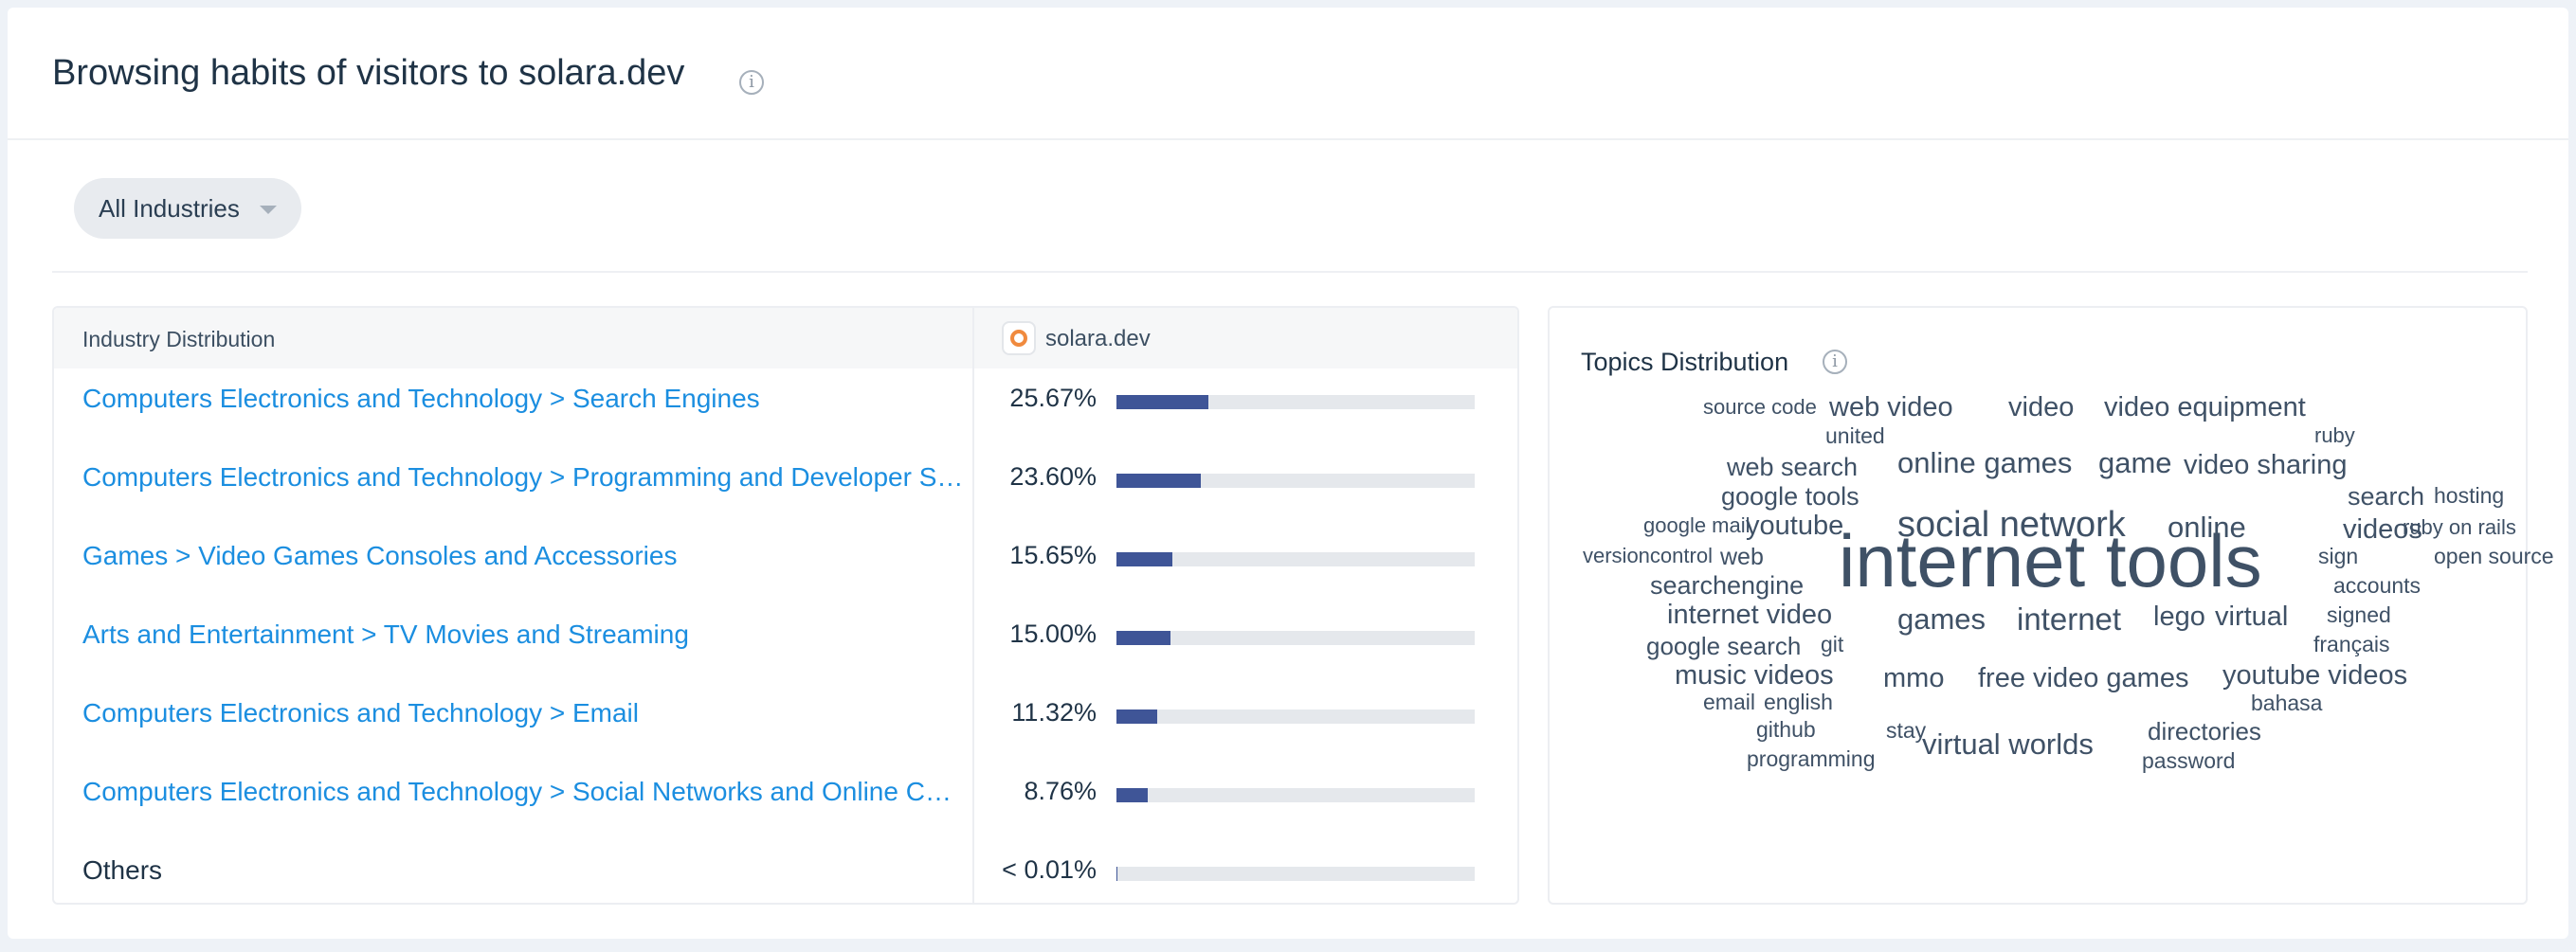  What do you see at coordinates (1019, 338) in the screenshot?
I see `site-favicon-icon` at bounding box center [1019, 338].